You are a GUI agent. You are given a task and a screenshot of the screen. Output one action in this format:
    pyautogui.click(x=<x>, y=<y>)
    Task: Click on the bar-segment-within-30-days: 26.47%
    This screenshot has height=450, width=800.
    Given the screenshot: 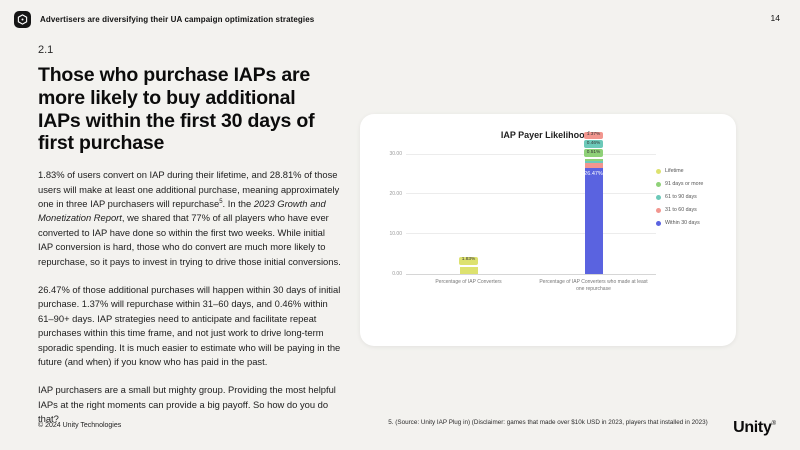 What is the action you would take?
    pyautogui.click(x=593, y=221)
    